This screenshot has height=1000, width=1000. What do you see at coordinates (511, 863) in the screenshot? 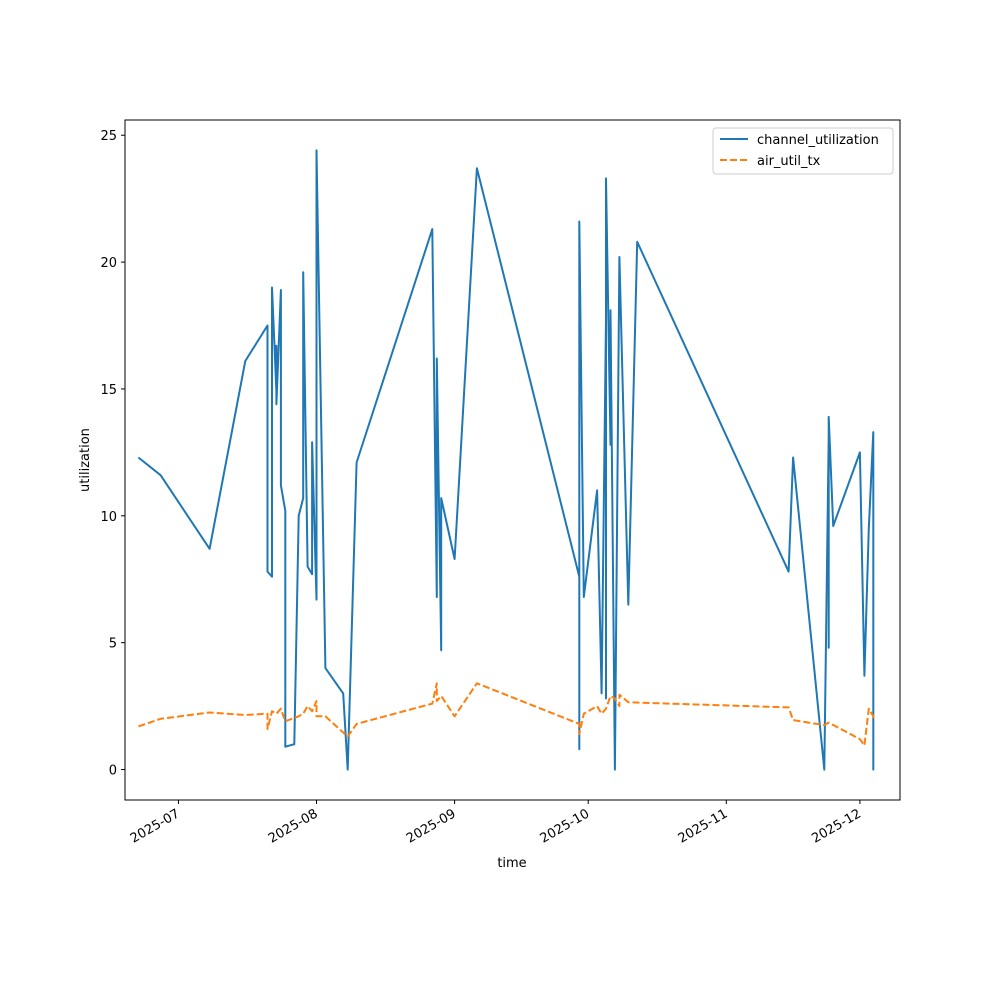
I see `x-axis-label: time` at bounding box center [511, 863].